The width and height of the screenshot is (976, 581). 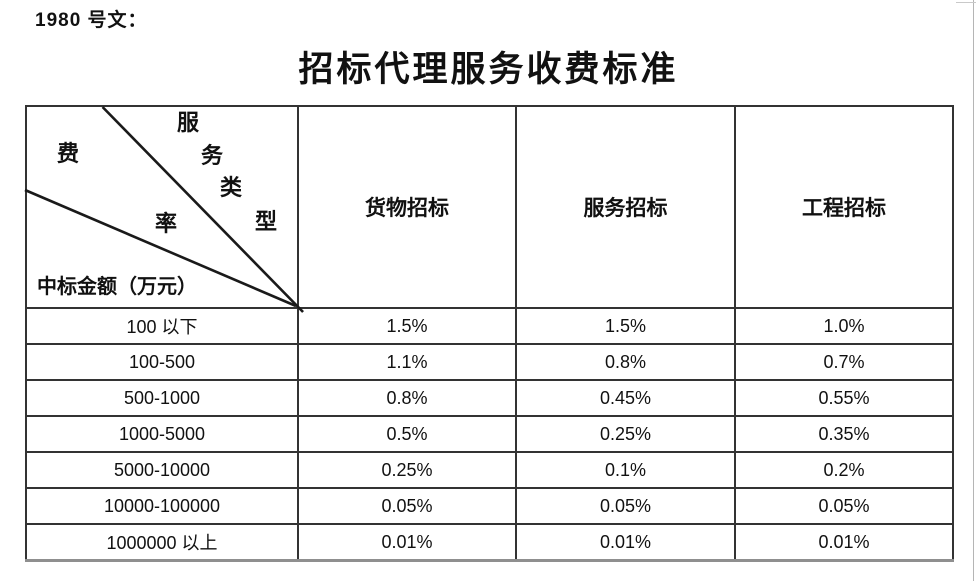 I want to click on corner-label-type-char: 务, so click(x=212, y=155).